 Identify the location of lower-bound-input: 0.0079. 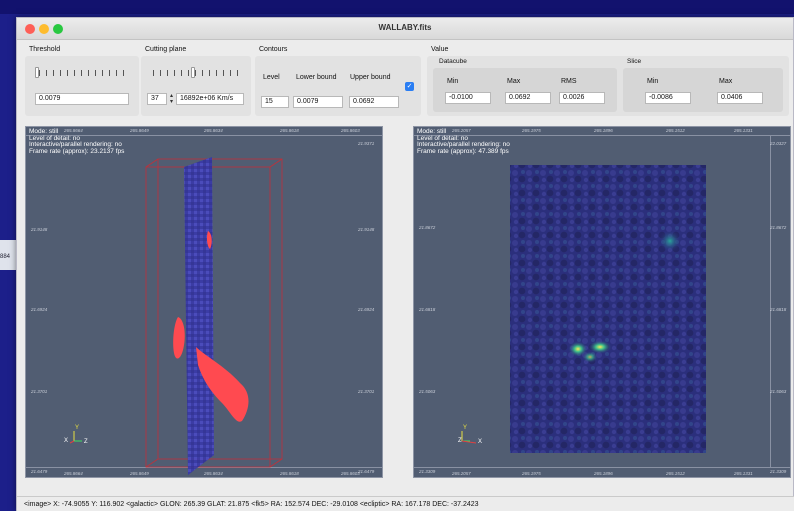
(318, 102).